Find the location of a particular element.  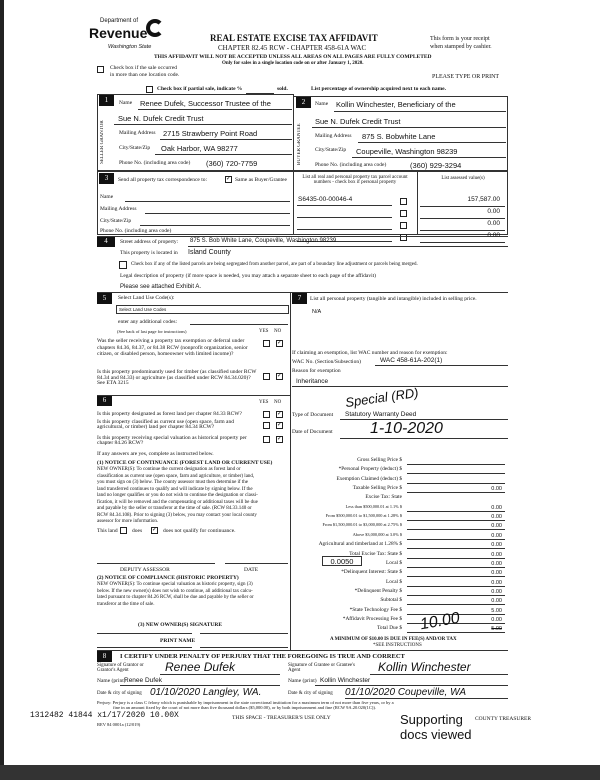

q-current-use-yes is located at coordinates (266, 425).